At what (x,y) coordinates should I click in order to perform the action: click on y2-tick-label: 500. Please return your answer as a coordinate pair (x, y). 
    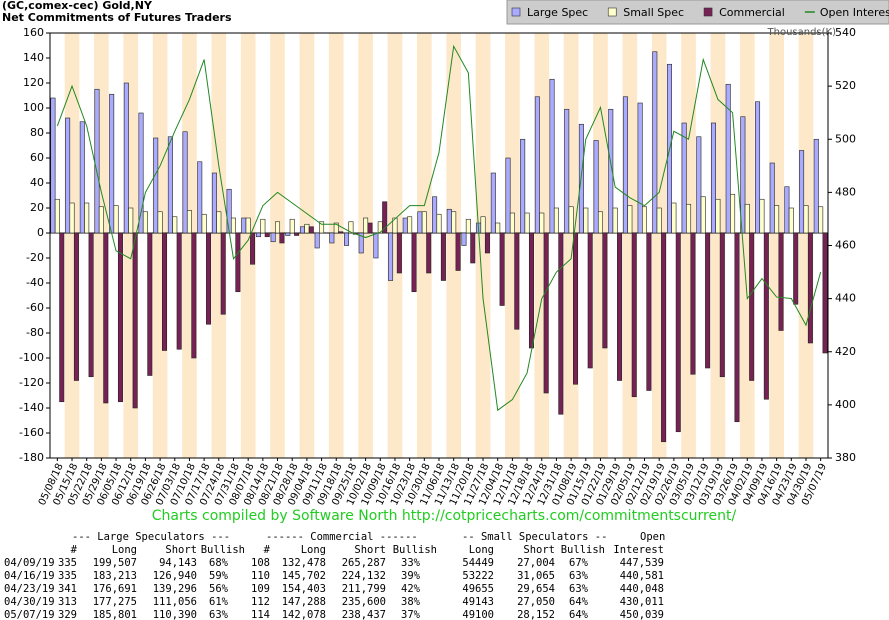
    Looking at the image, I should click on (845, 138).